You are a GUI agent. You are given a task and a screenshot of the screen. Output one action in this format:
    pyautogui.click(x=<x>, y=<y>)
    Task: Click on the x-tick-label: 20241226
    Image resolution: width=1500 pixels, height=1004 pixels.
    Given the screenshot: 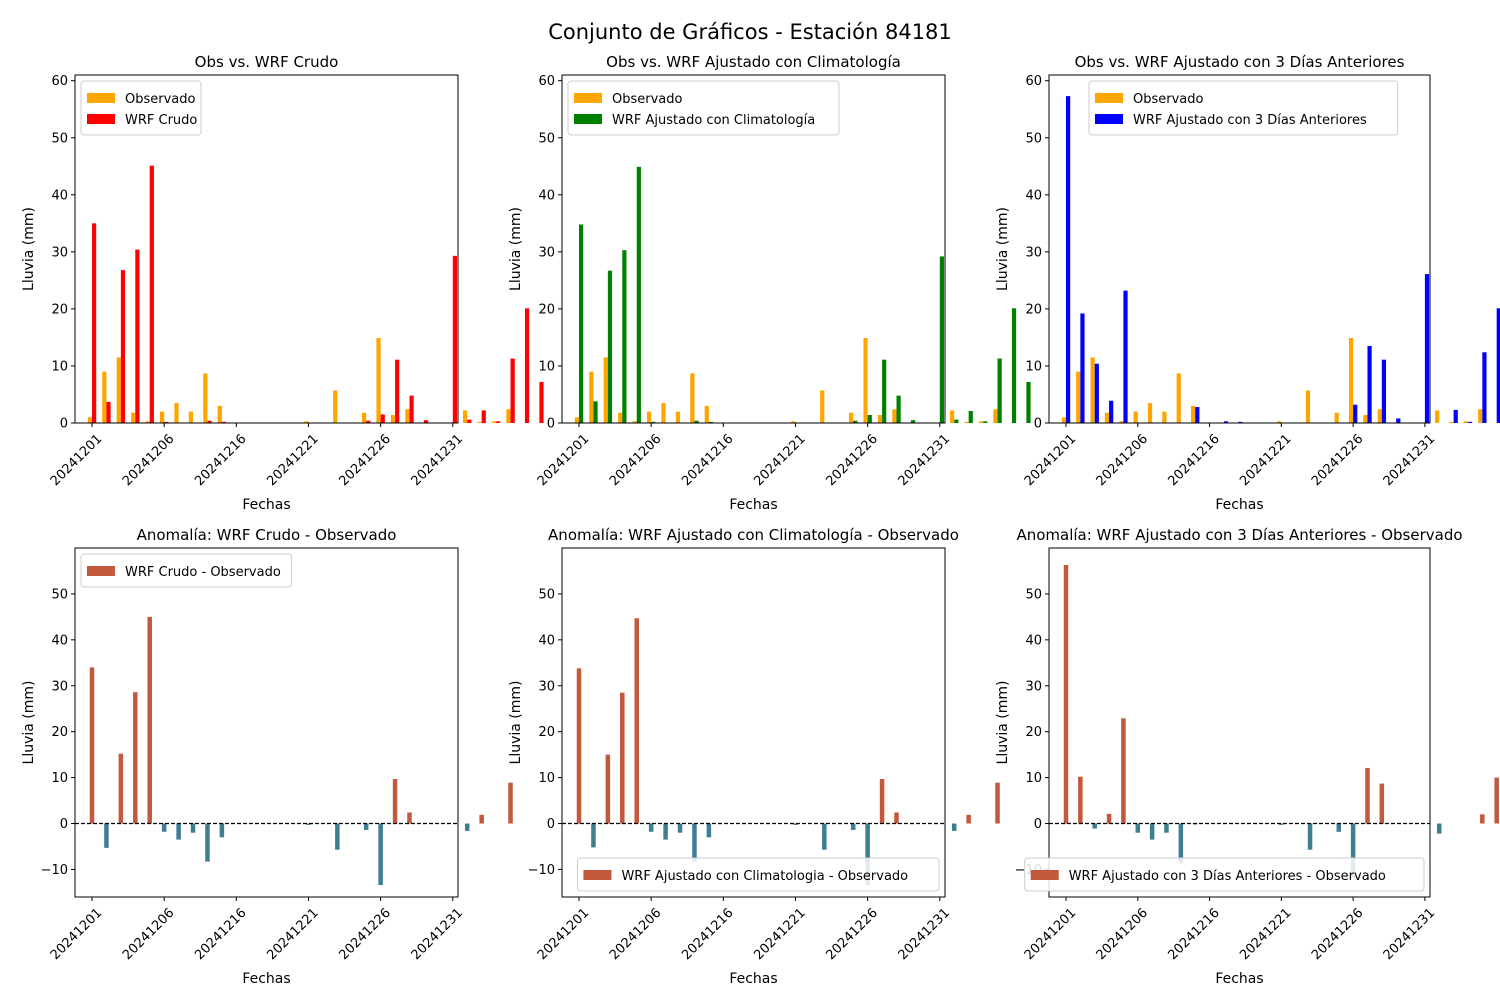 What is the action you would take?
    pyautogui.click(x=1337, y=460)
    